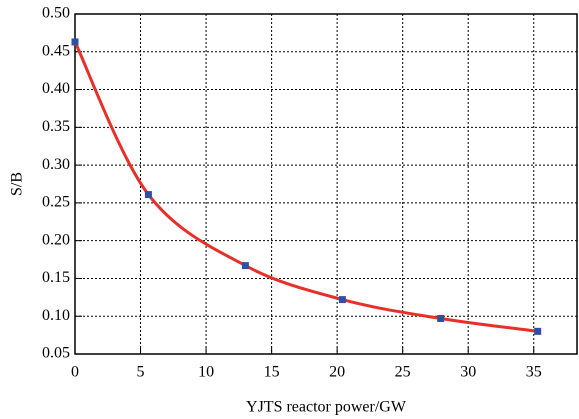 This screenshot has width=579, height=419. I want to click on x-axis-label: YJTS reactor power/GW, so click(326, 407).